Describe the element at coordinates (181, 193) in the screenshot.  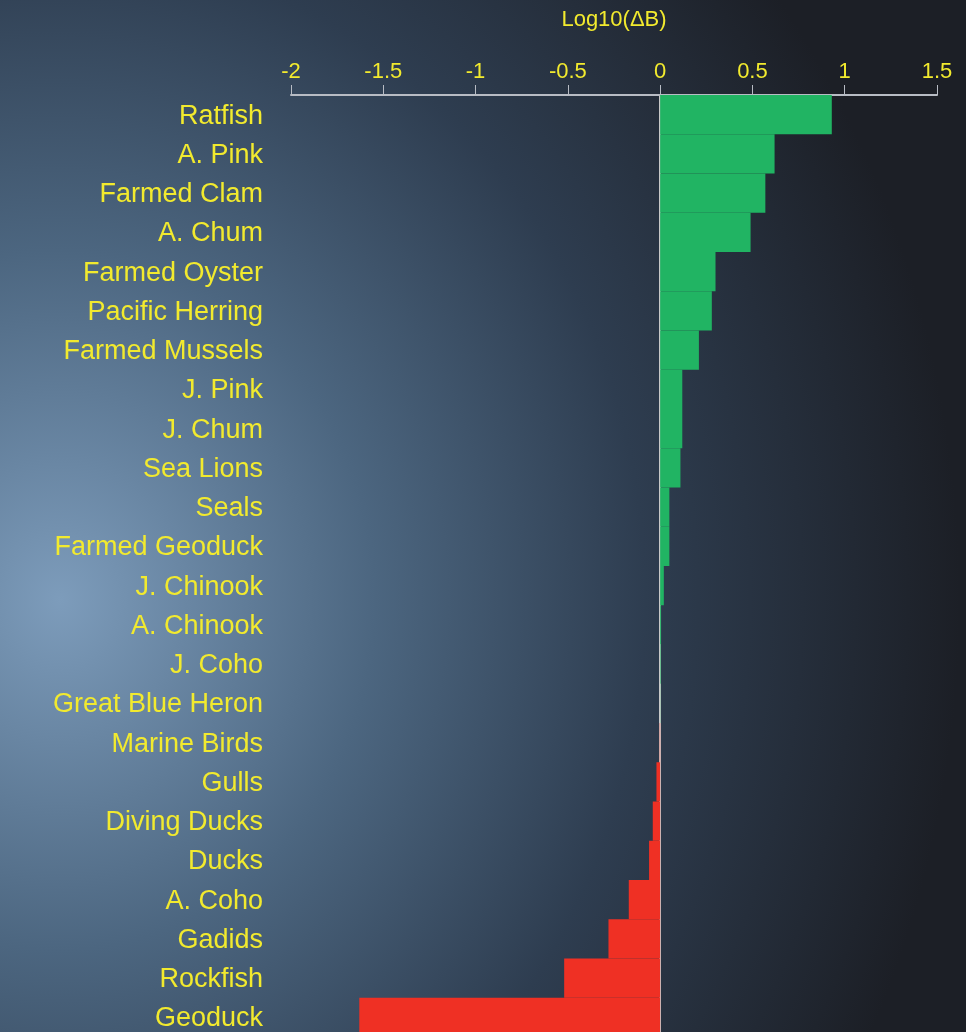
I see `y-tick-label: Farmed Clam` at that location.